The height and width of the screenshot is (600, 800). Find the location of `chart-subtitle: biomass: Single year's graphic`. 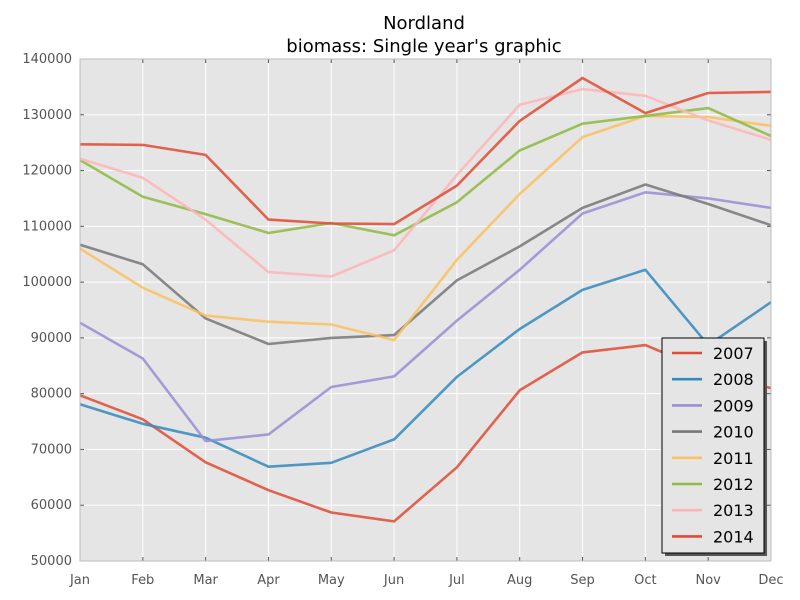

chart-subtitle: biomass: Single year's graphic is located at coordinates (423, 46).